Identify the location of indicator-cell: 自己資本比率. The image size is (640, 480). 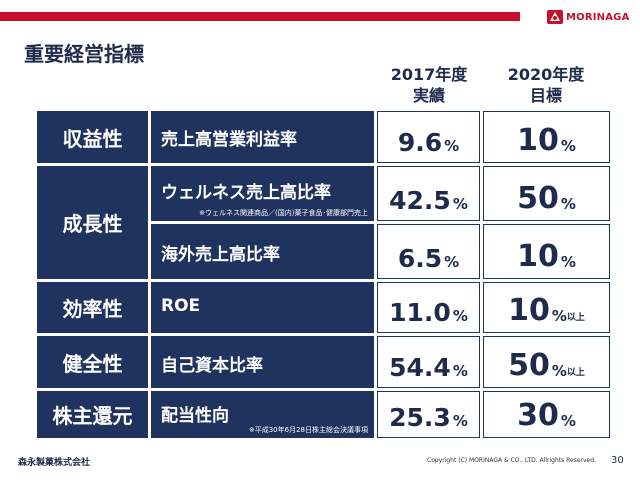
(262, 362).